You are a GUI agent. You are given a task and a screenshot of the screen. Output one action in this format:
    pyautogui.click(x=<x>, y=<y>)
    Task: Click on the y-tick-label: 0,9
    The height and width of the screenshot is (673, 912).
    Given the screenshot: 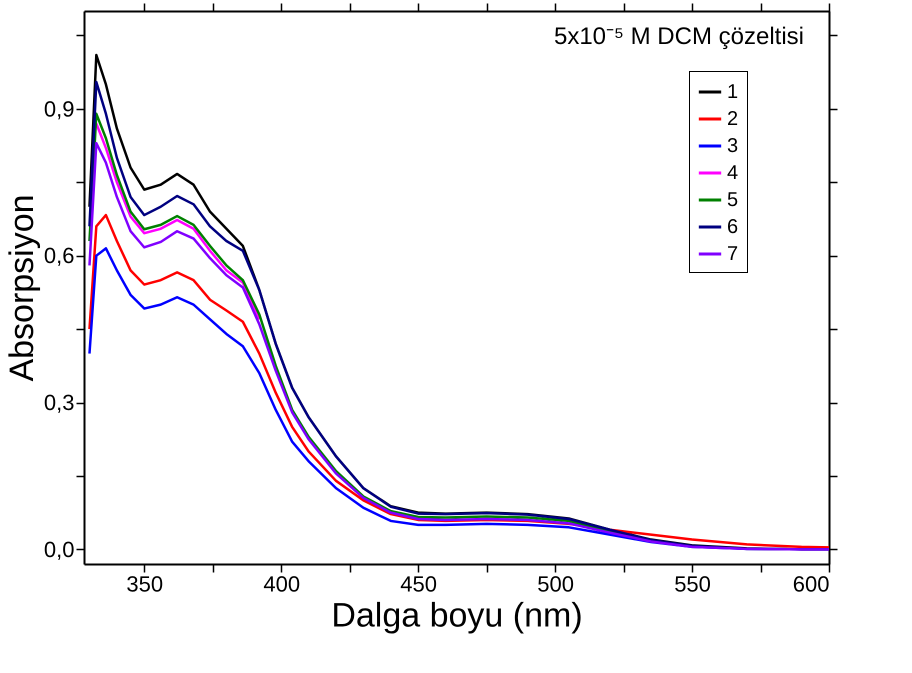 What is the action you would take?
    pyautogui.click(x=59, y=109)
    